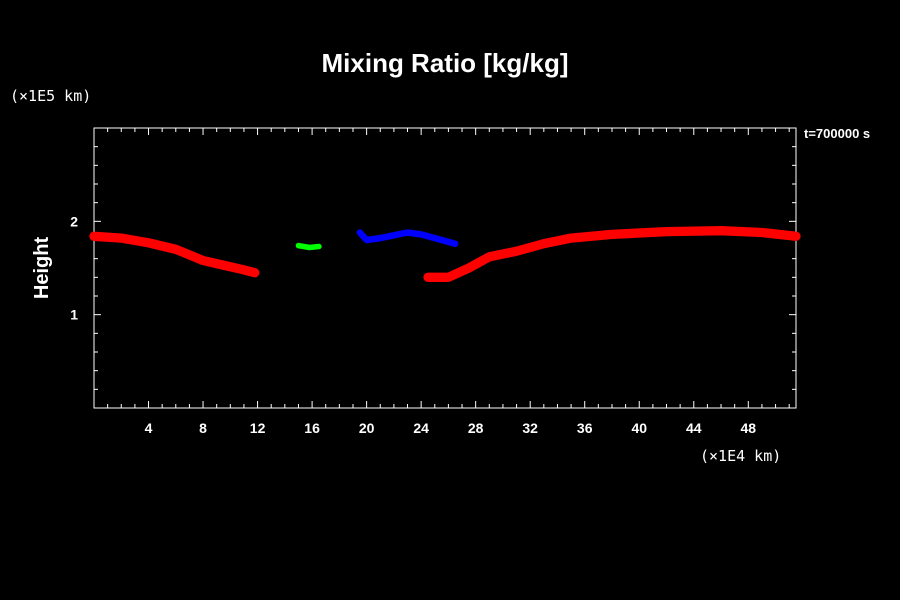 The width and height of the screenshot is (900, 600). Describe the element at coordinates (476, 428) in the screenshot. I see `x-tick-label: 28` at that location.